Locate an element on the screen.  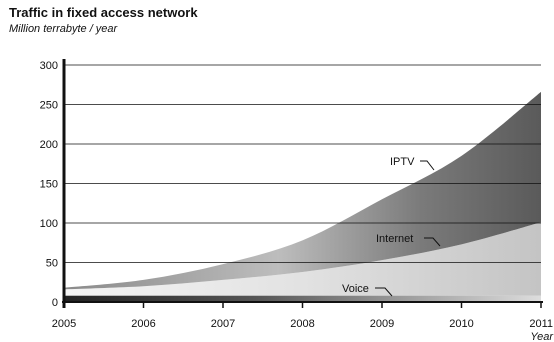
chart-subtitle: Million terrabyte / year is located at coordinates (63, 29).